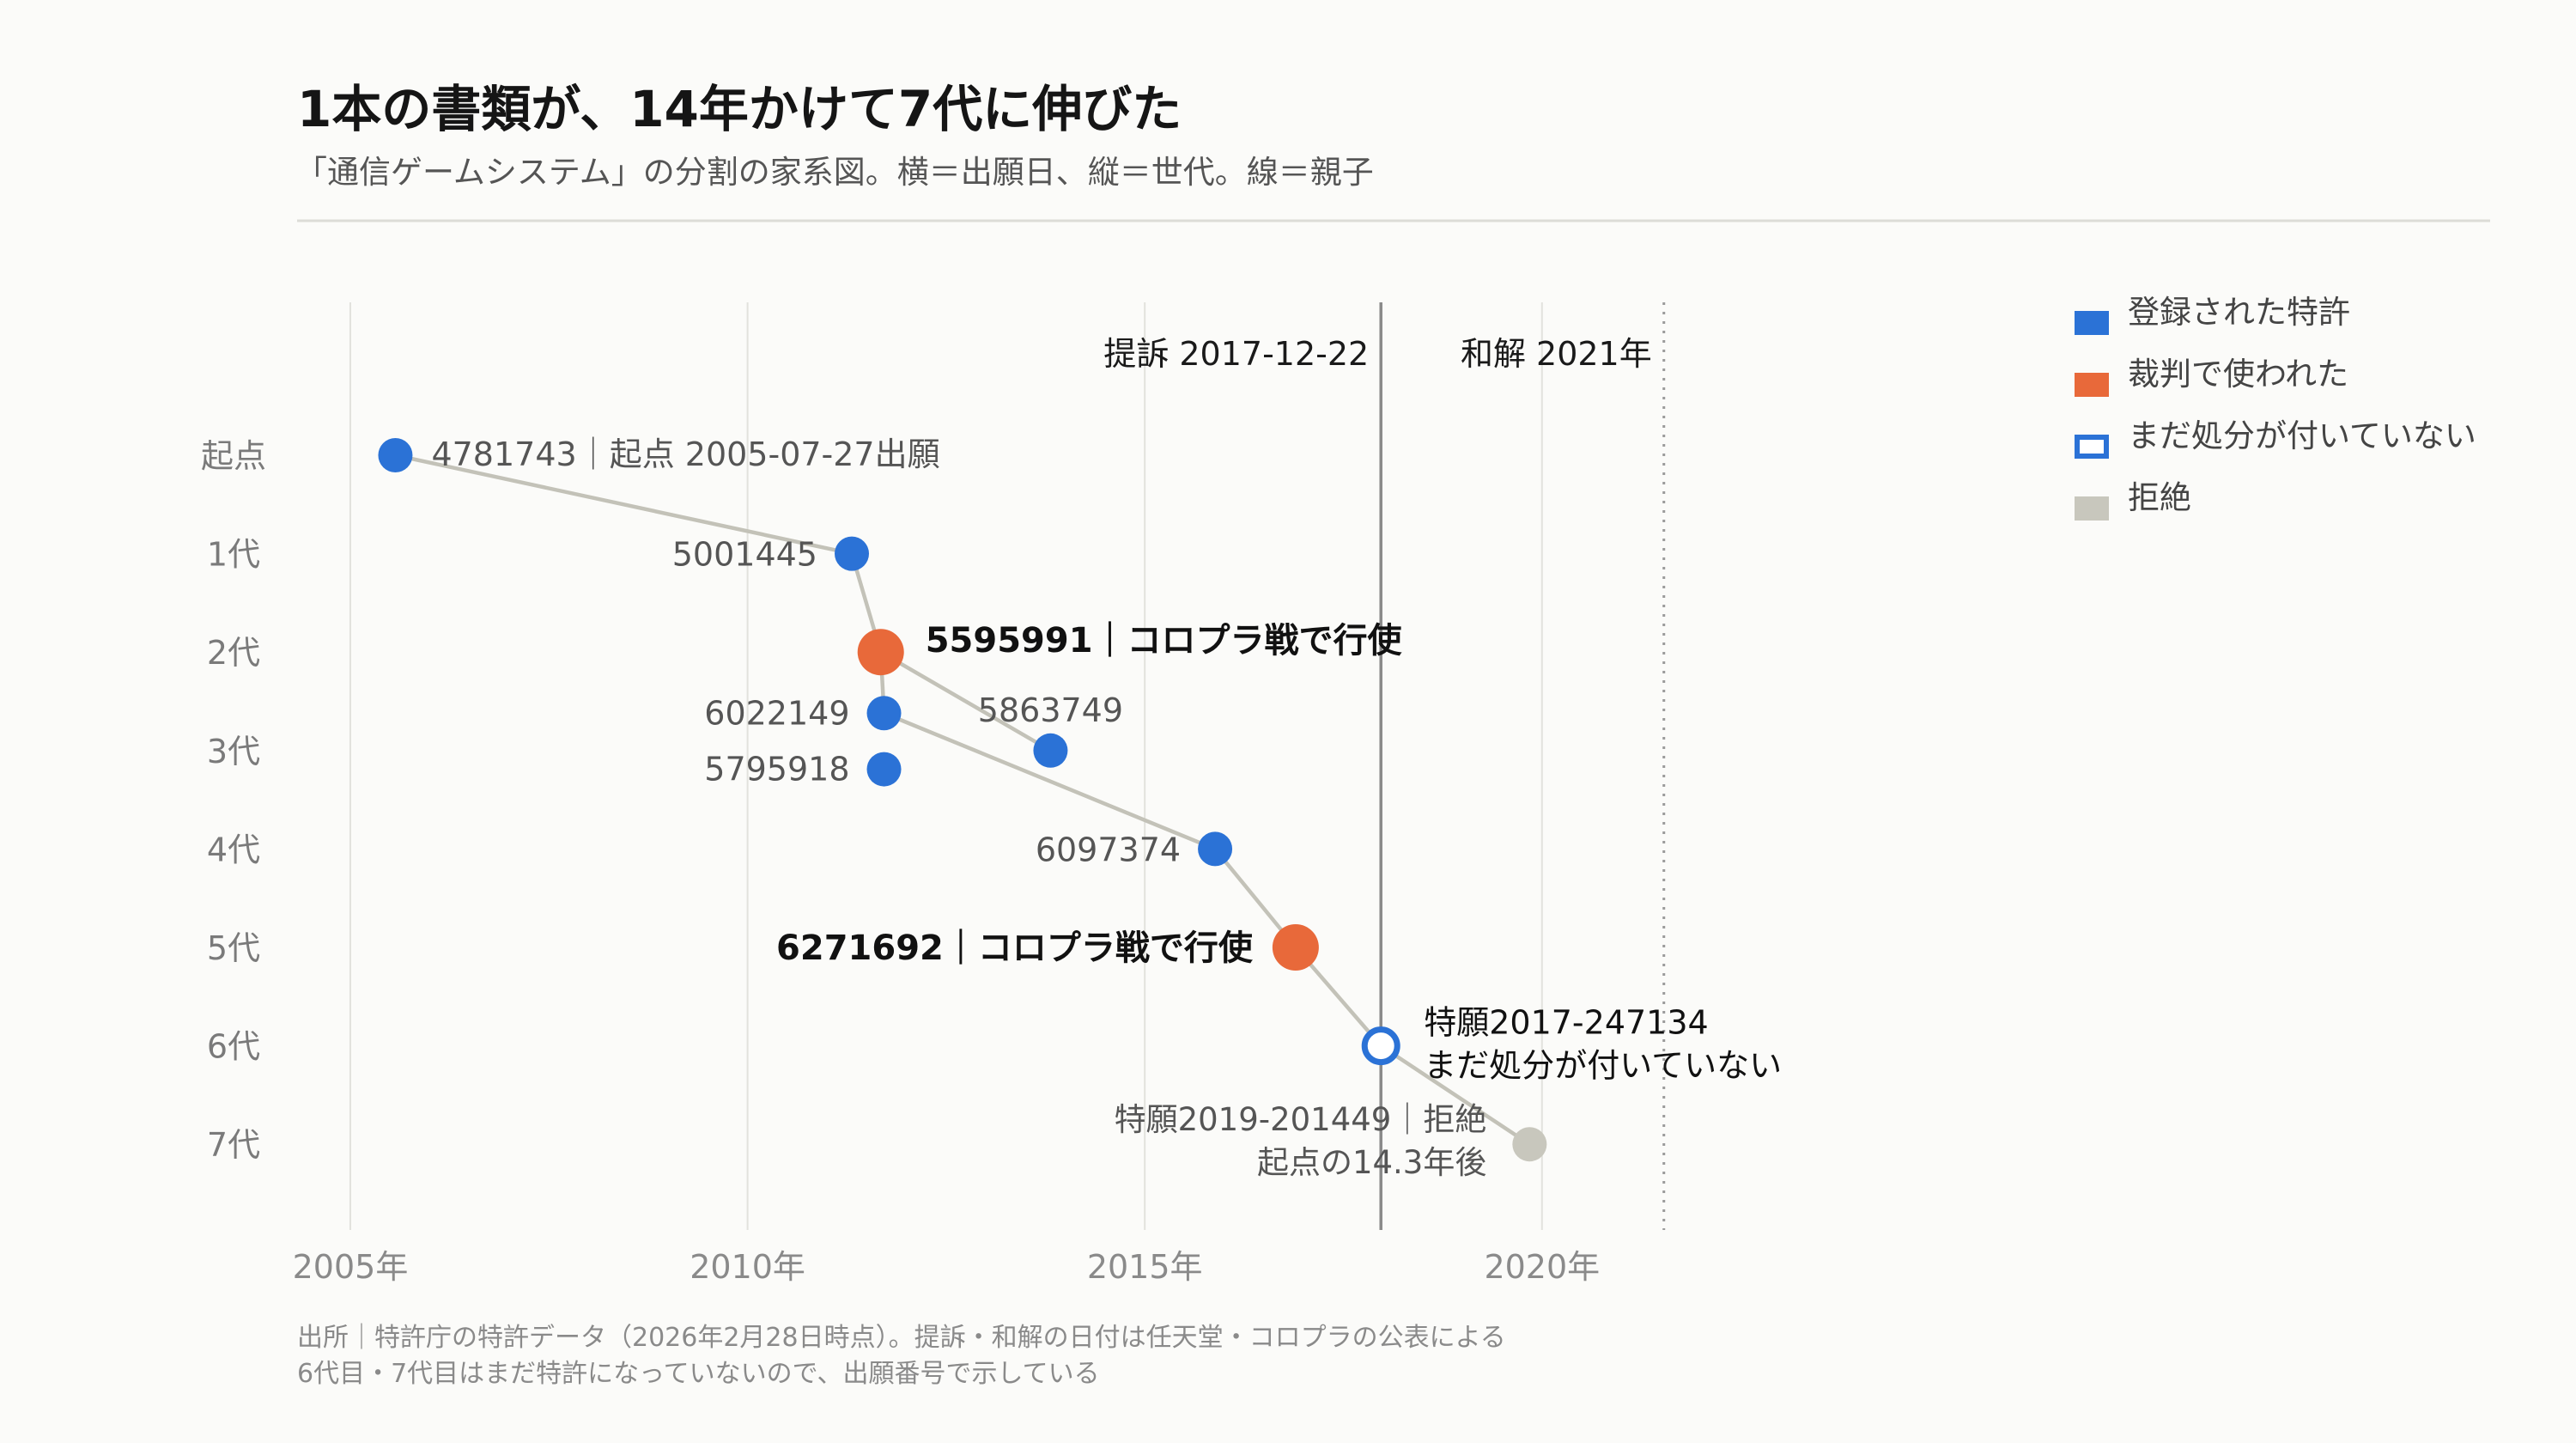 Image resolution: width=2576 pixels, height=1443 pixels. Describe the element at coordinates (1371, 1162) in the screenshot. I see `data-label: 起点の14.3年後` at that location.